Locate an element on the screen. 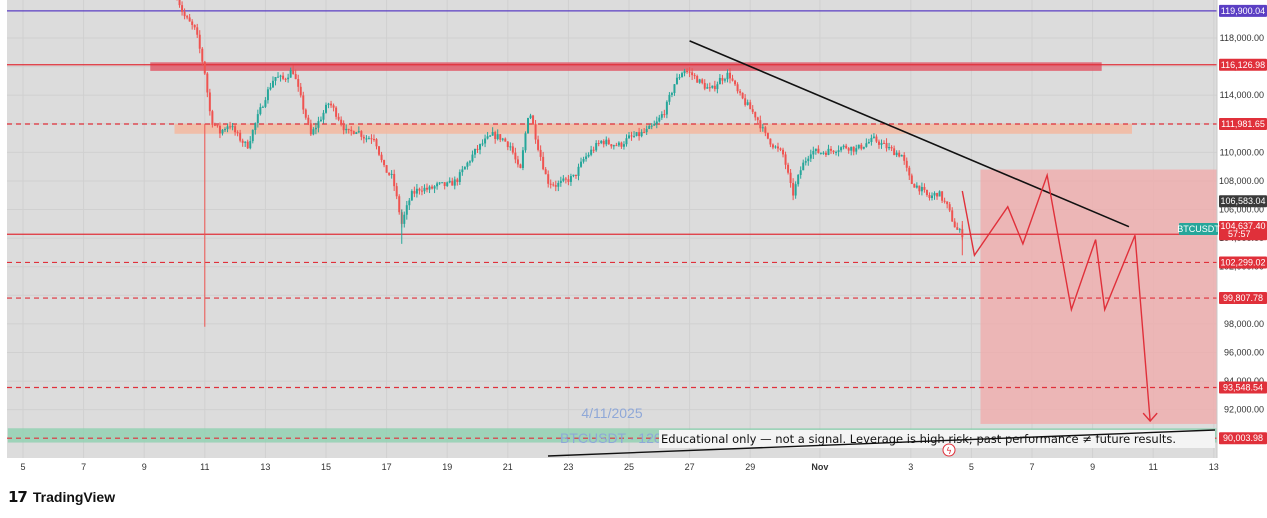 This screenshot has width=1267, height=518. last-price-label: 104,637.40 is located at coordinates (1242, 226).